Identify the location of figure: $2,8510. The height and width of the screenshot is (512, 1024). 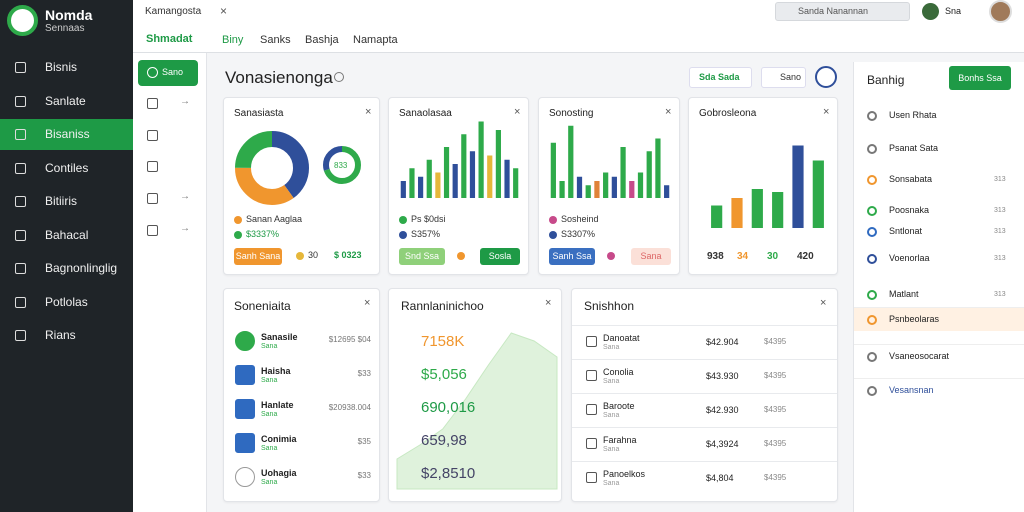
(448, 473).